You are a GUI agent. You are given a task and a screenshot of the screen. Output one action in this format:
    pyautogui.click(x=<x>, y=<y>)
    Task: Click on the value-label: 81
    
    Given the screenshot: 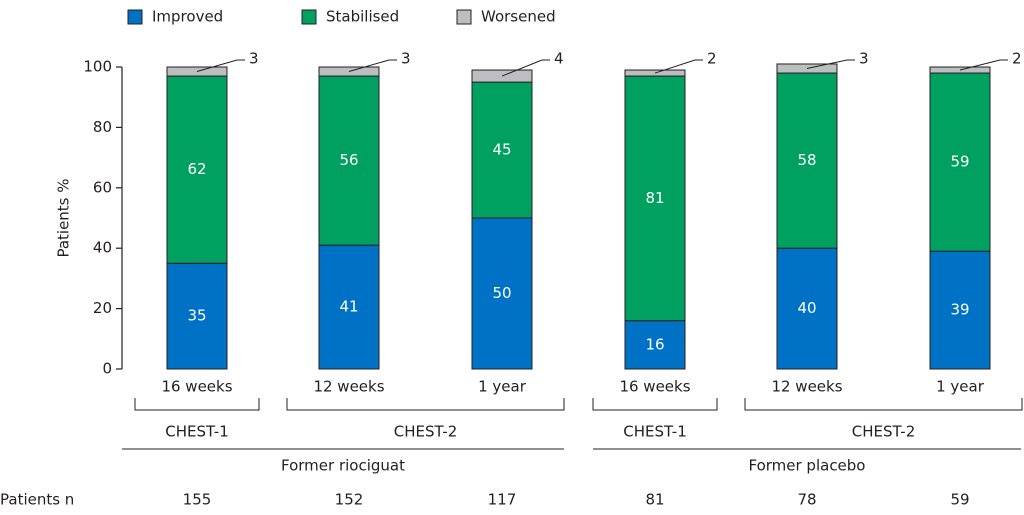 What is the action you would take?
    pyautogui.click(x=654, y=198)
    